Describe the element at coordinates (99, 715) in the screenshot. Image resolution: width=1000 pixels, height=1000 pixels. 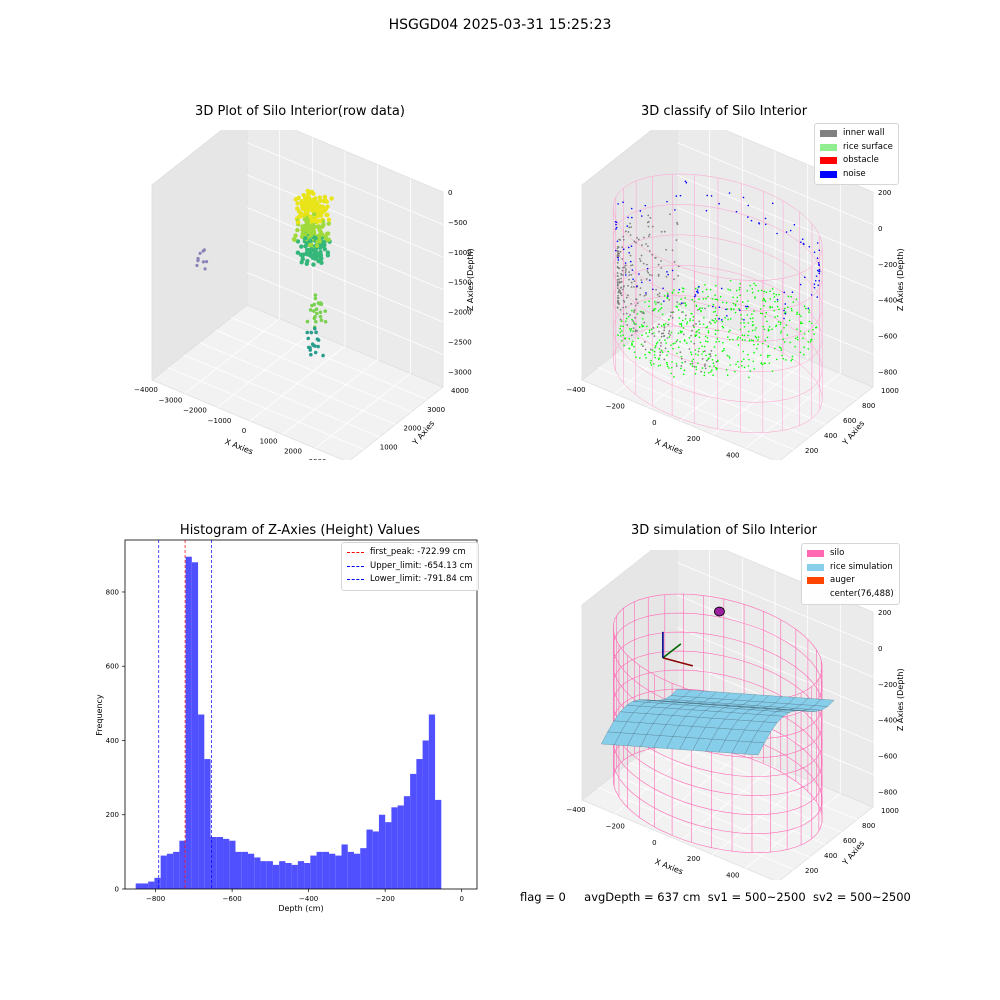
I see `histogram-ylabel: Frequency` at that location.